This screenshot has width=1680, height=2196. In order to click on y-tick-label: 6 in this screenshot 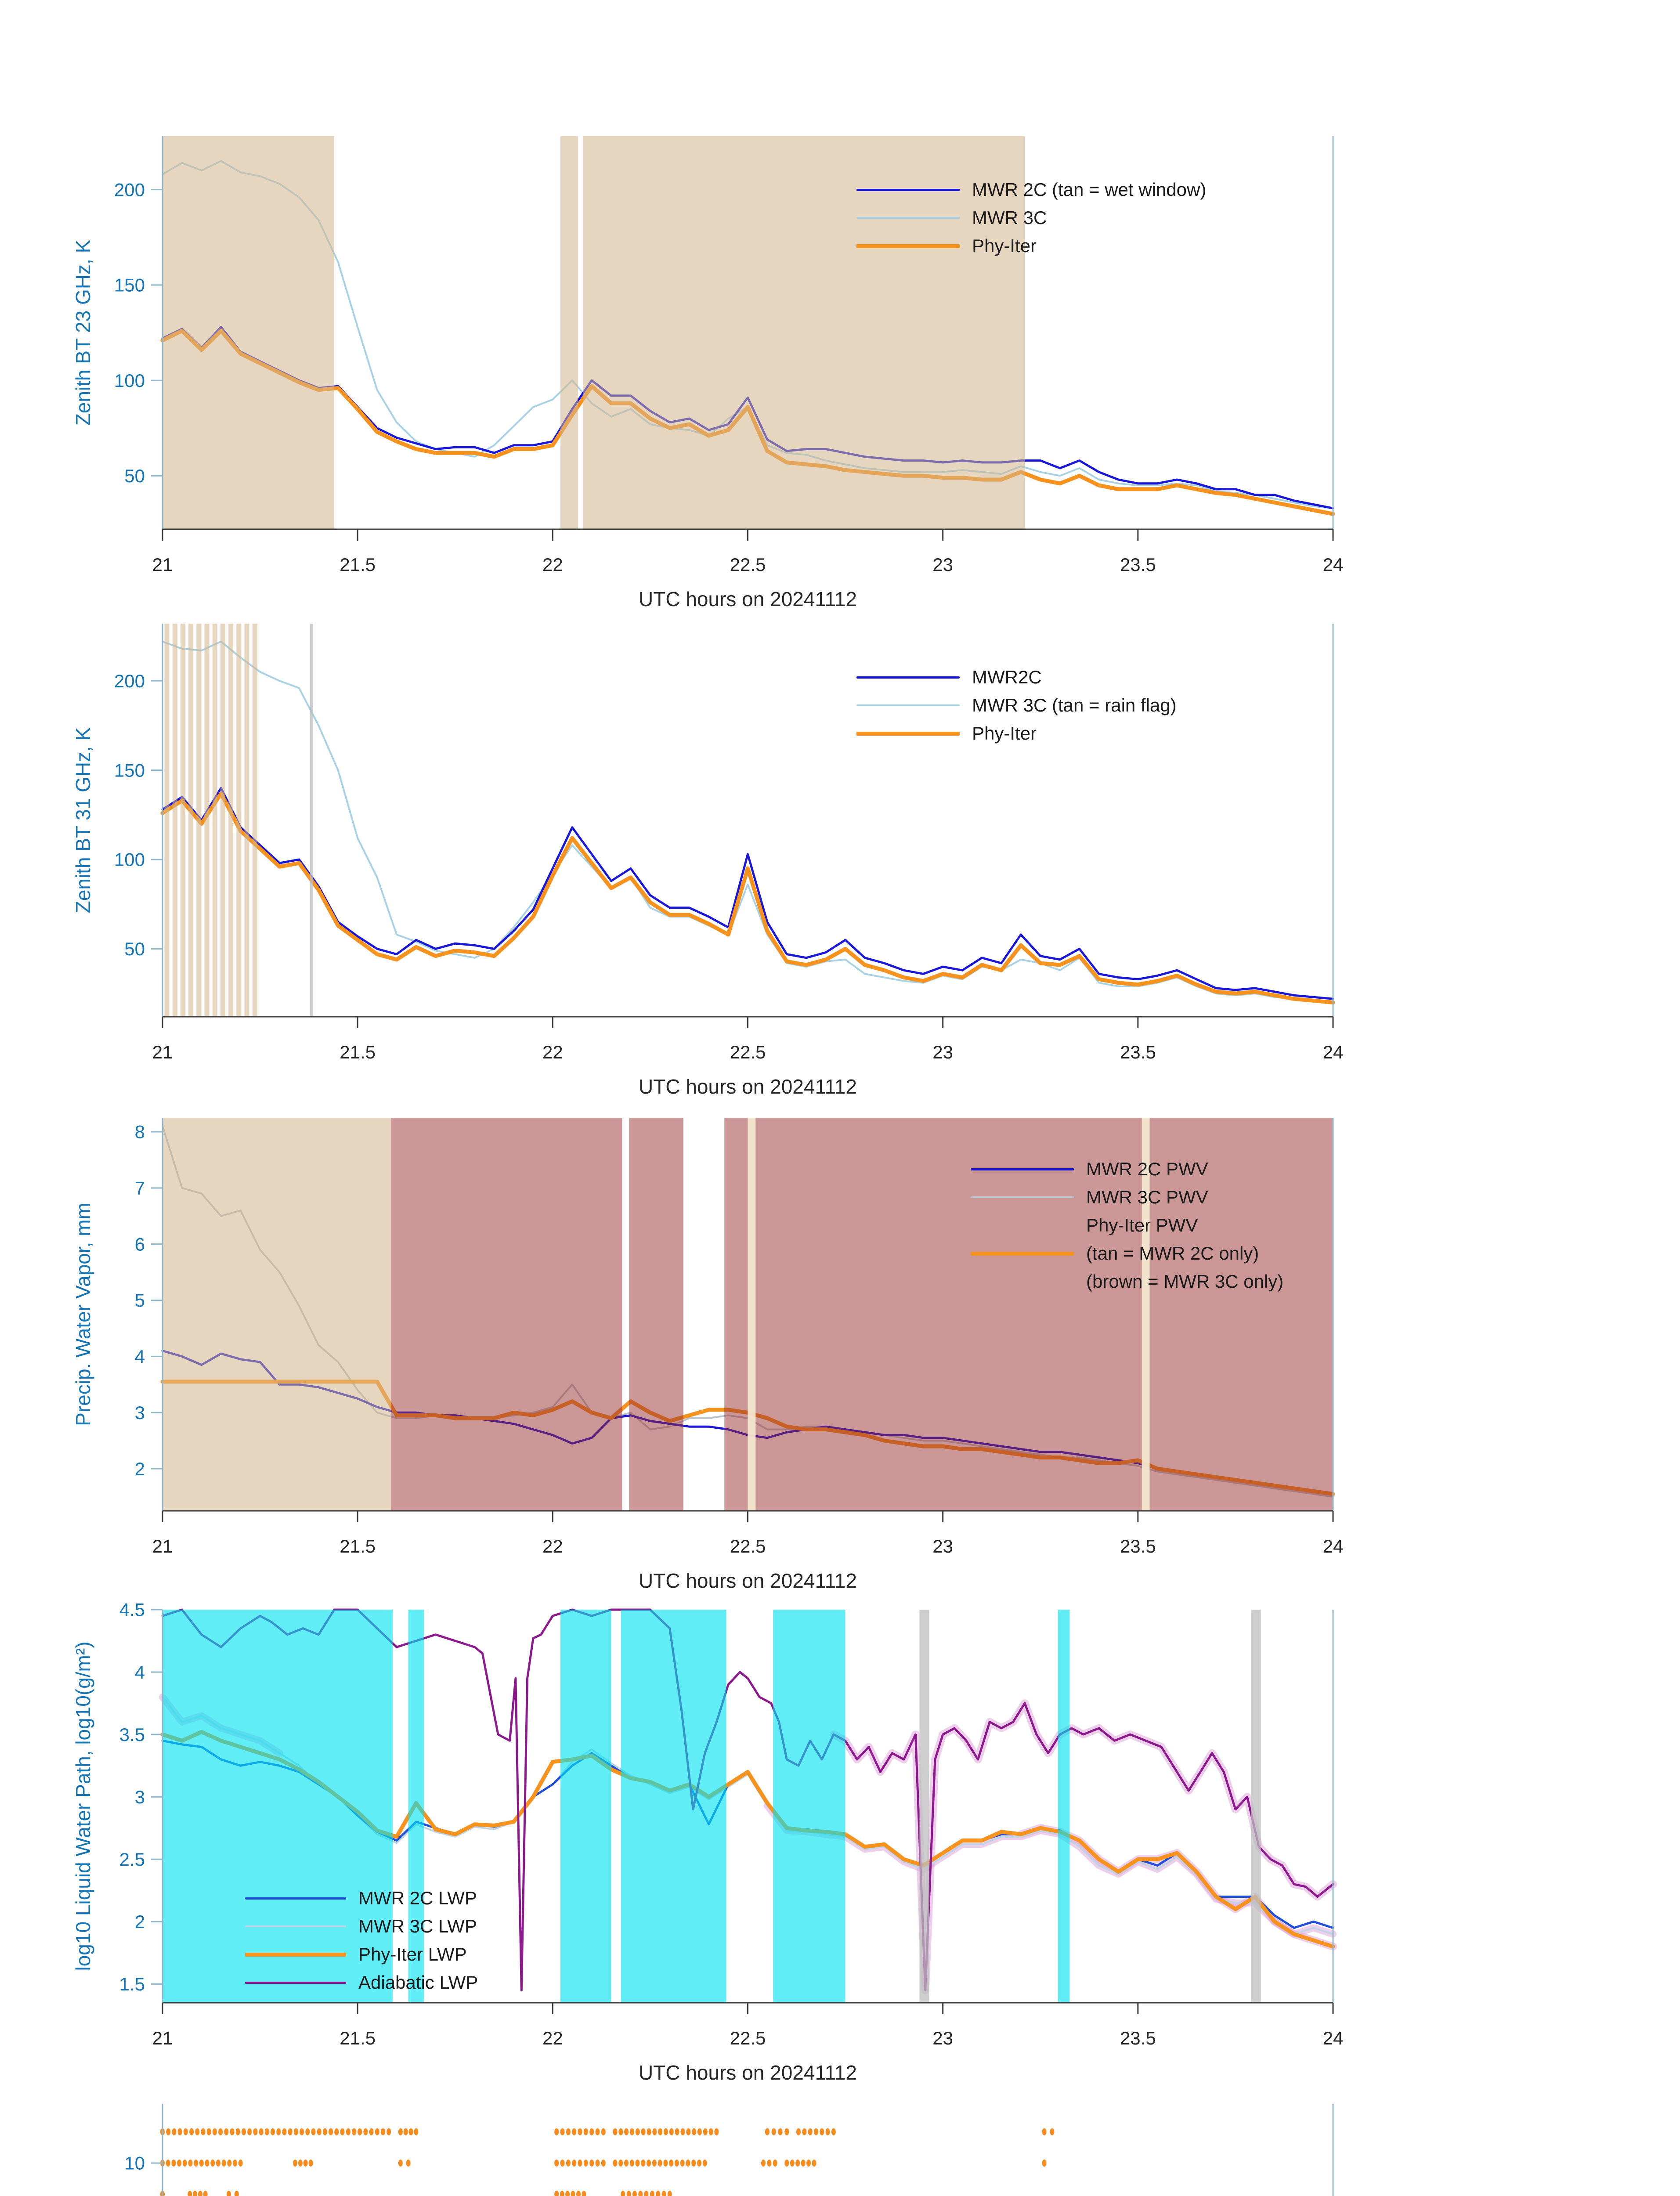, I will do `click(140, 1244)`.